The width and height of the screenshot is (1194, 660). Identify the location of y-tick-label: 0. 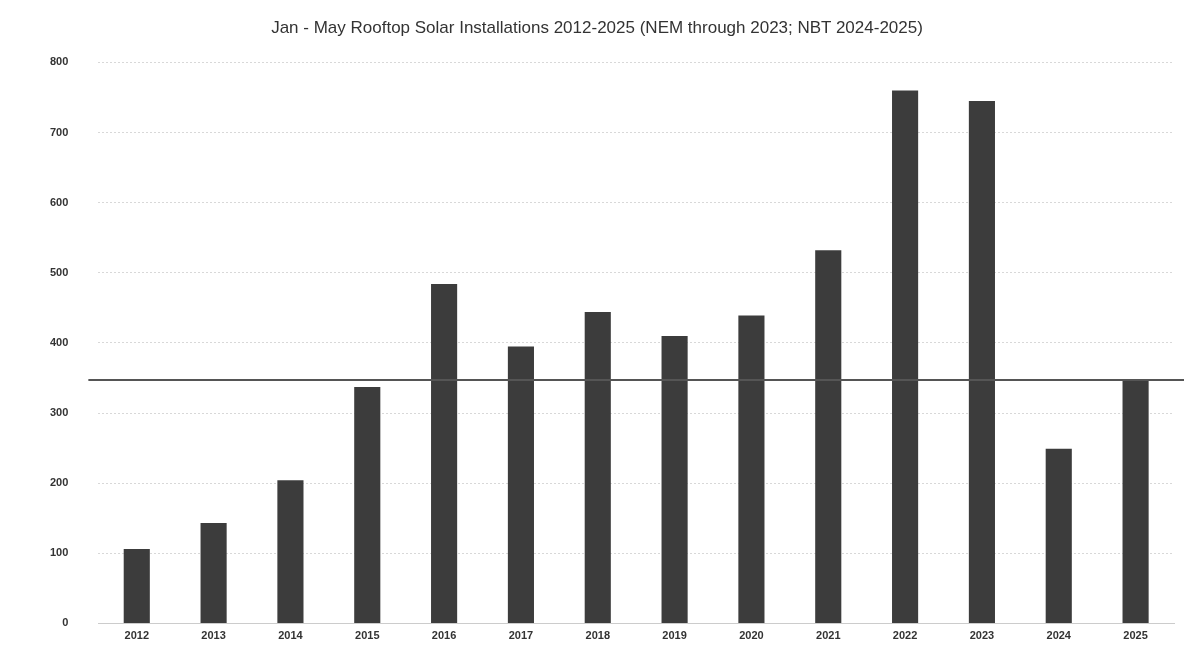
(65, 622).